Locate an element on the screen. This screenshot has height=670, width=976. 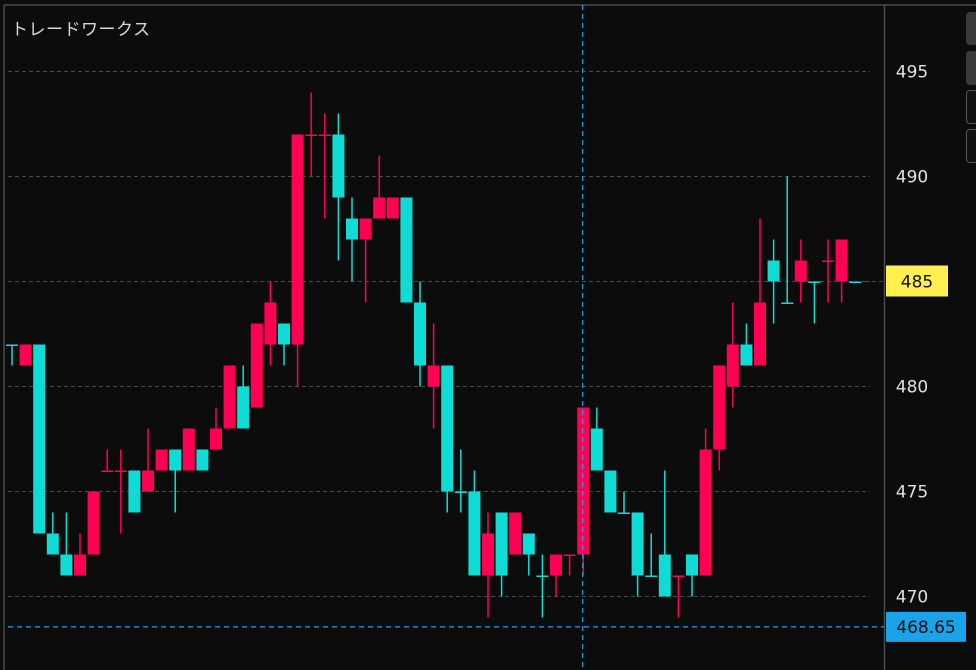
last-price-label: 485 is located at coordinates (917, 283).